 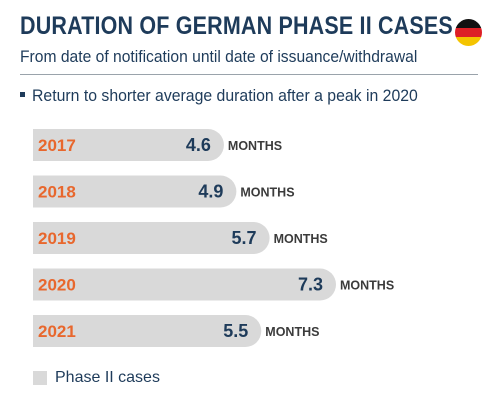 I want to click on unit-label-2017: MONTHS, so click(x=255, y=146).